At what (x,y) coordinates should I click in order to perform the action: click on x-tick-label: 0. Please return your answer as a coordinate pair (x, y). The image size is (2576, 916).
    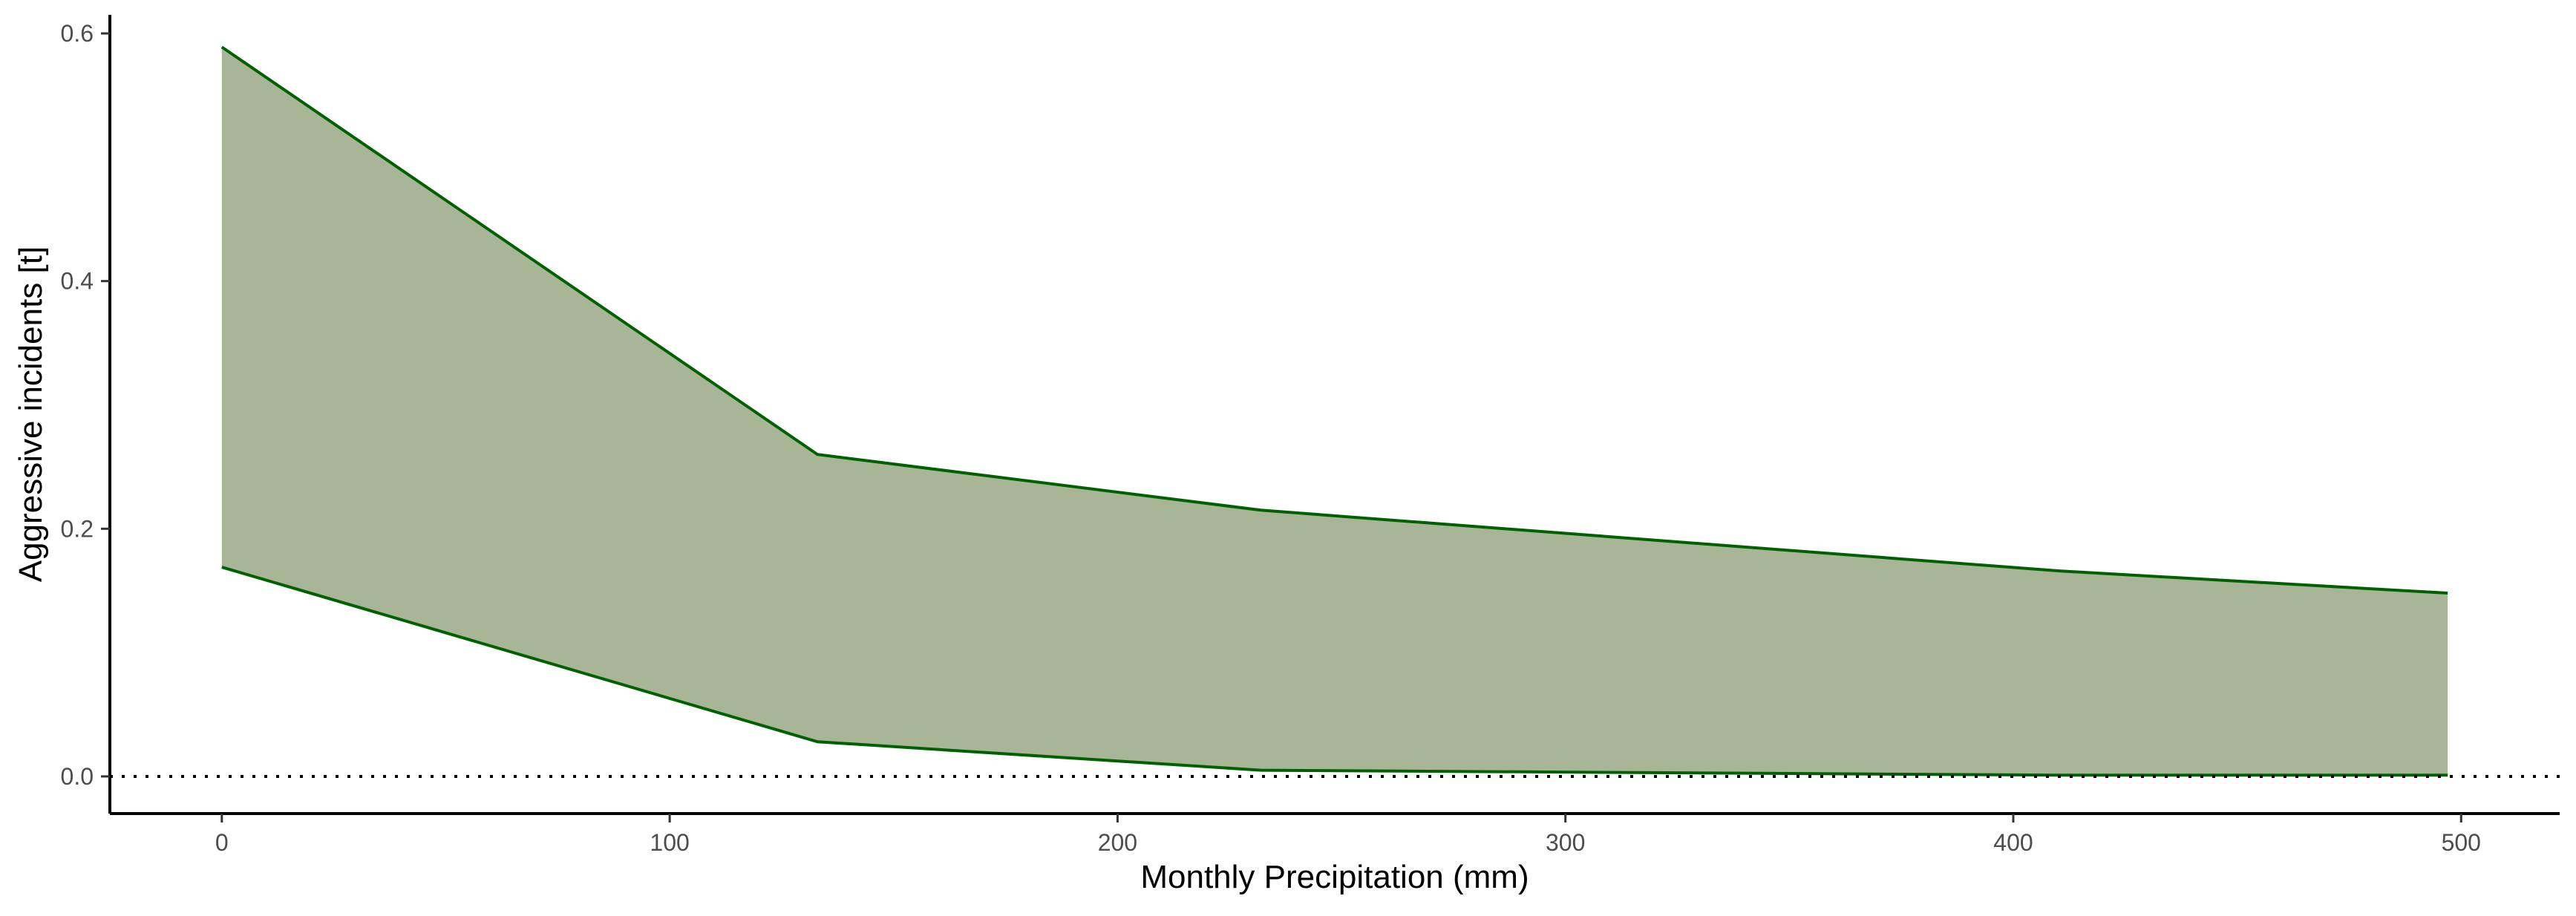
    Looking at the image, I should click on (222, 842).